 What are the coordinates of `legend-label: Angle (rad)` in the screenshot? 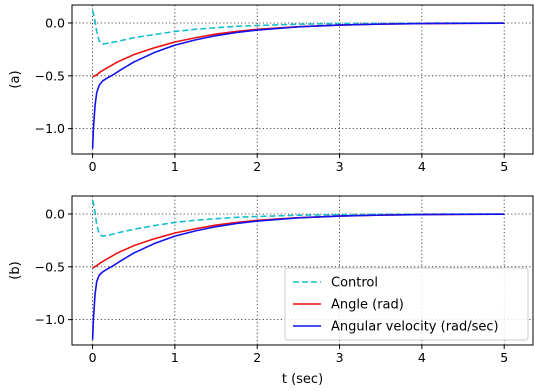 It's located at (367, 305).